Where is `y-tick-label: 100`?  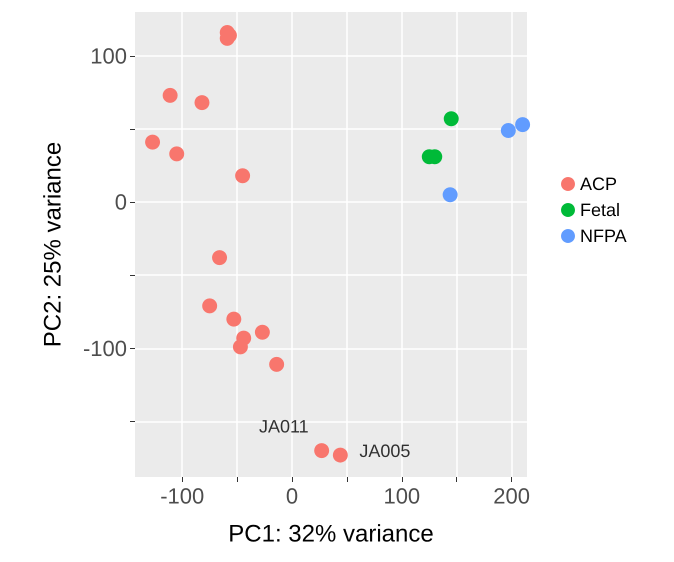 y-tick-label: 100 is located at coordinates (108, 55).